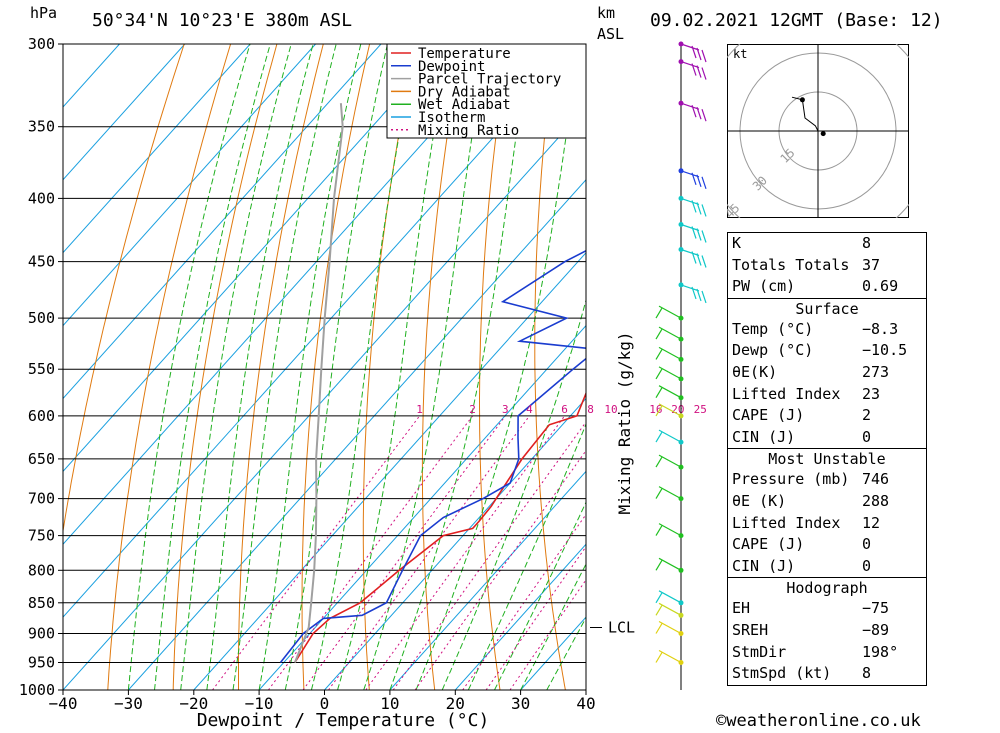 The image size is (1000, 733). What do you see at coordinates (489, 80) in the screenshot?
I see `legend-label: Parcel Trajectory` at bounding box center [489, 80].